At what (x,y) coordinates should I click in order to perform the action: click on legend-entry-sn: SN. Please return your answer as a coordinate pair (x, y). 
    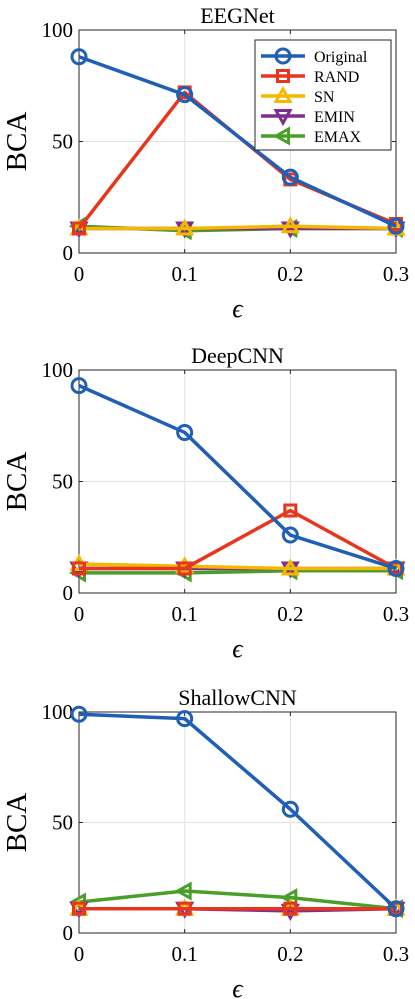
    Looking at the image, I should click on (298, 95).